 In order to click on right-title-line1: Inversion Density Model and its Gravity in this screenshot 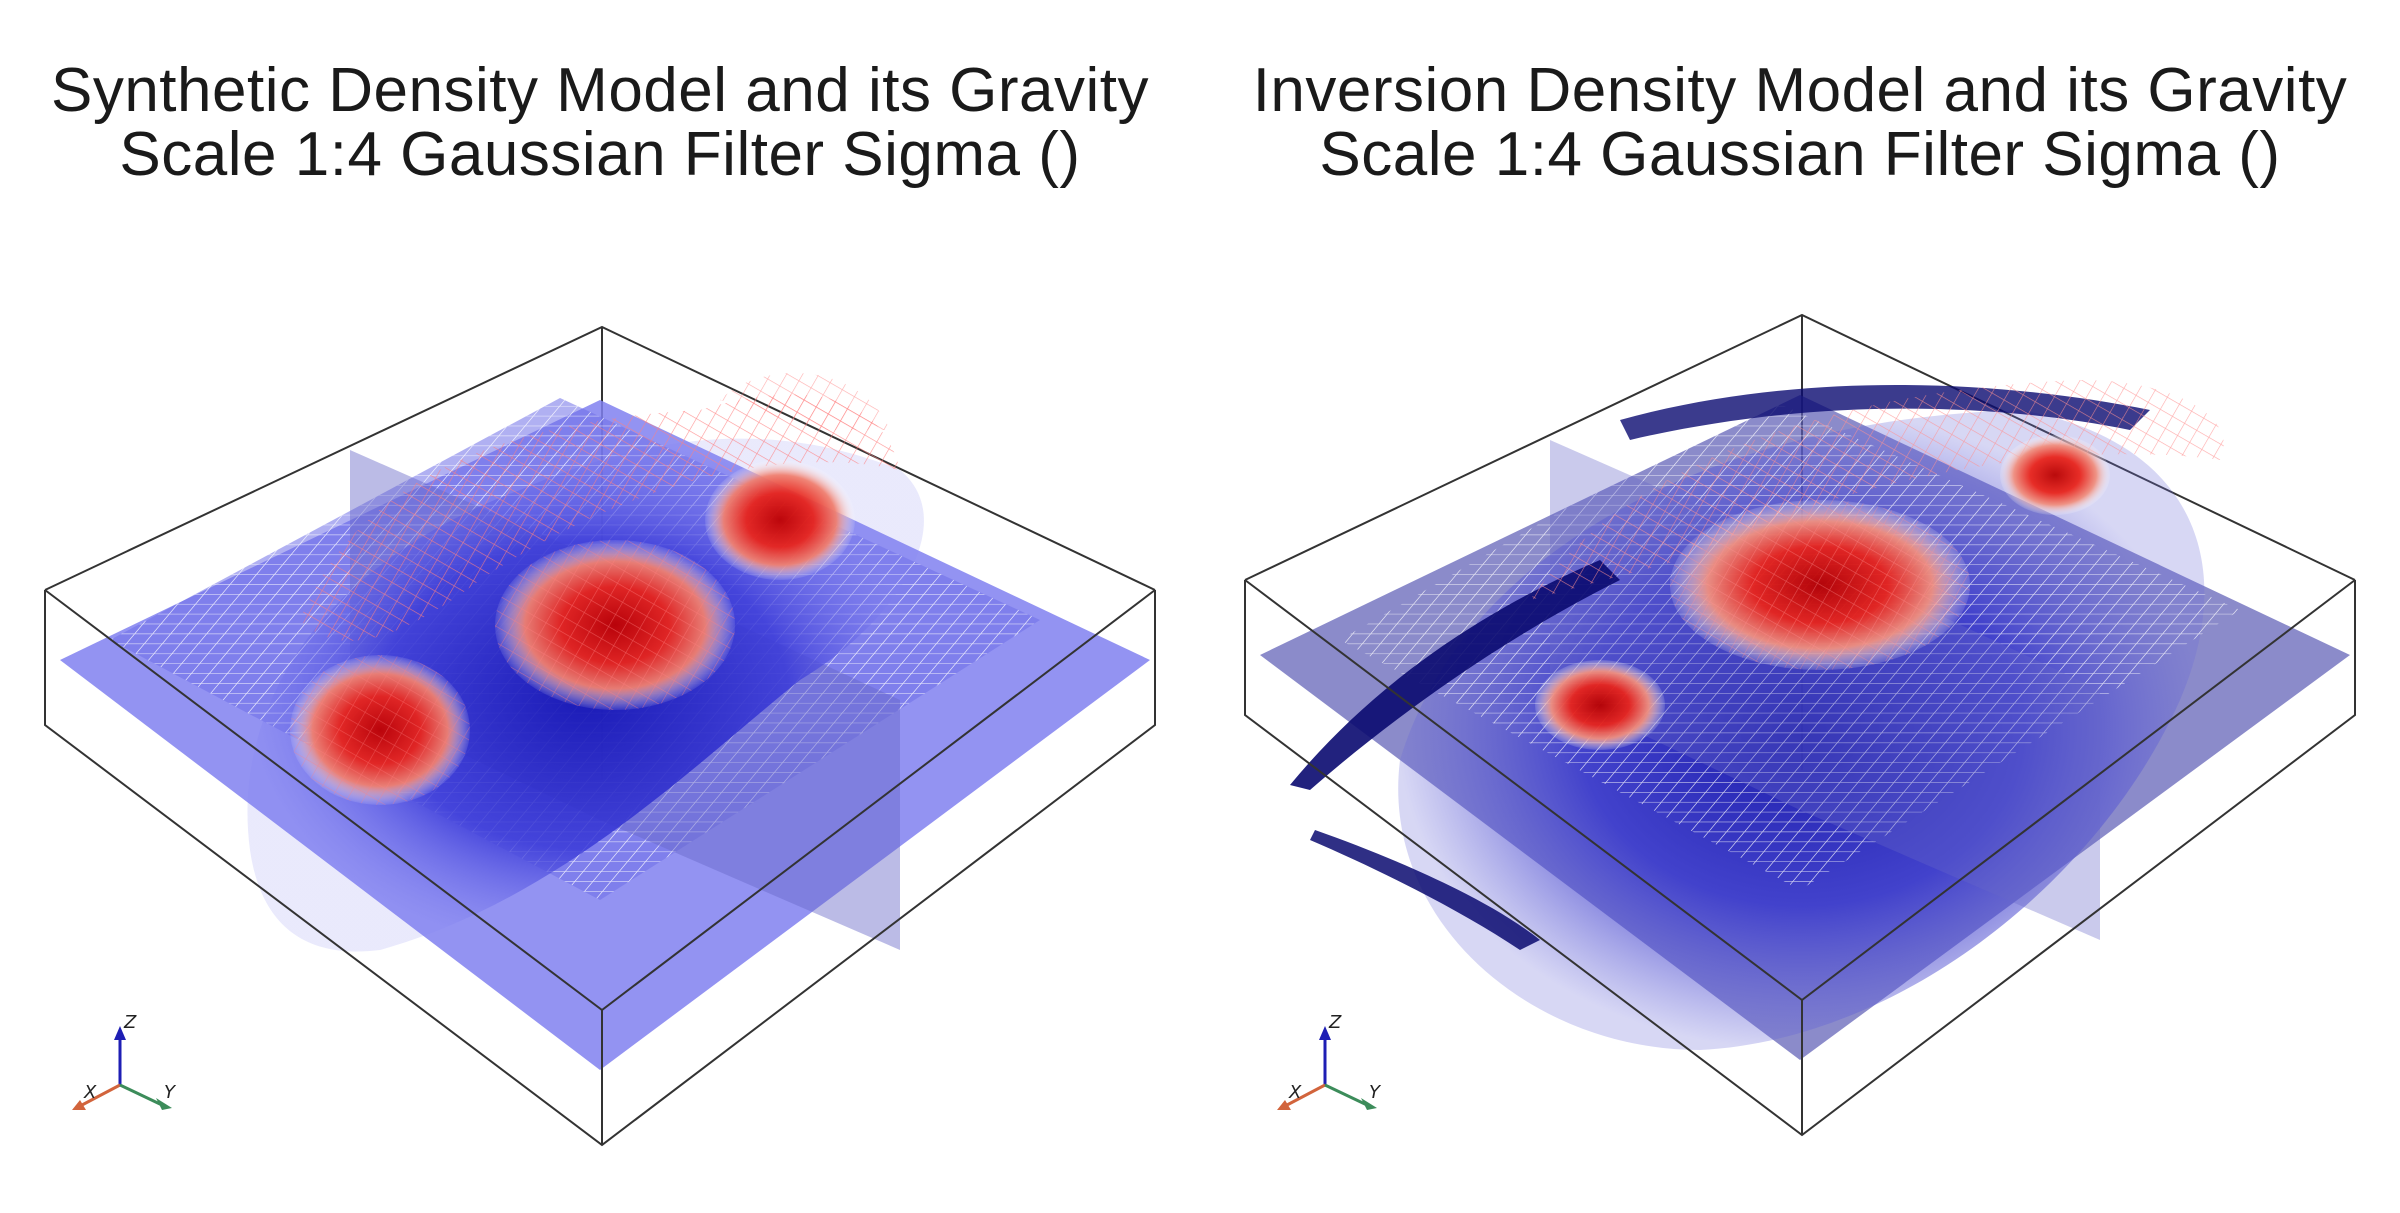, I will do `click(1800, 90)`.